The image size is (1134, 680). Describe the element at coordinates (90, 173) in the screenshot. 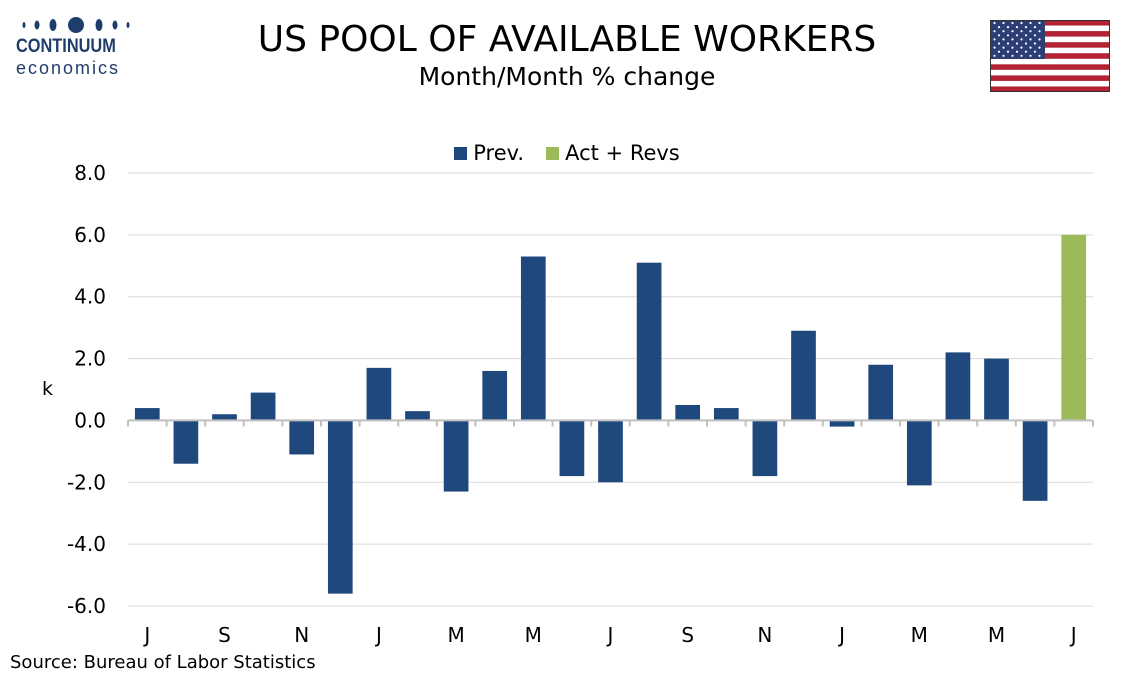

I see `y-tick-label: 8.0` at that location.